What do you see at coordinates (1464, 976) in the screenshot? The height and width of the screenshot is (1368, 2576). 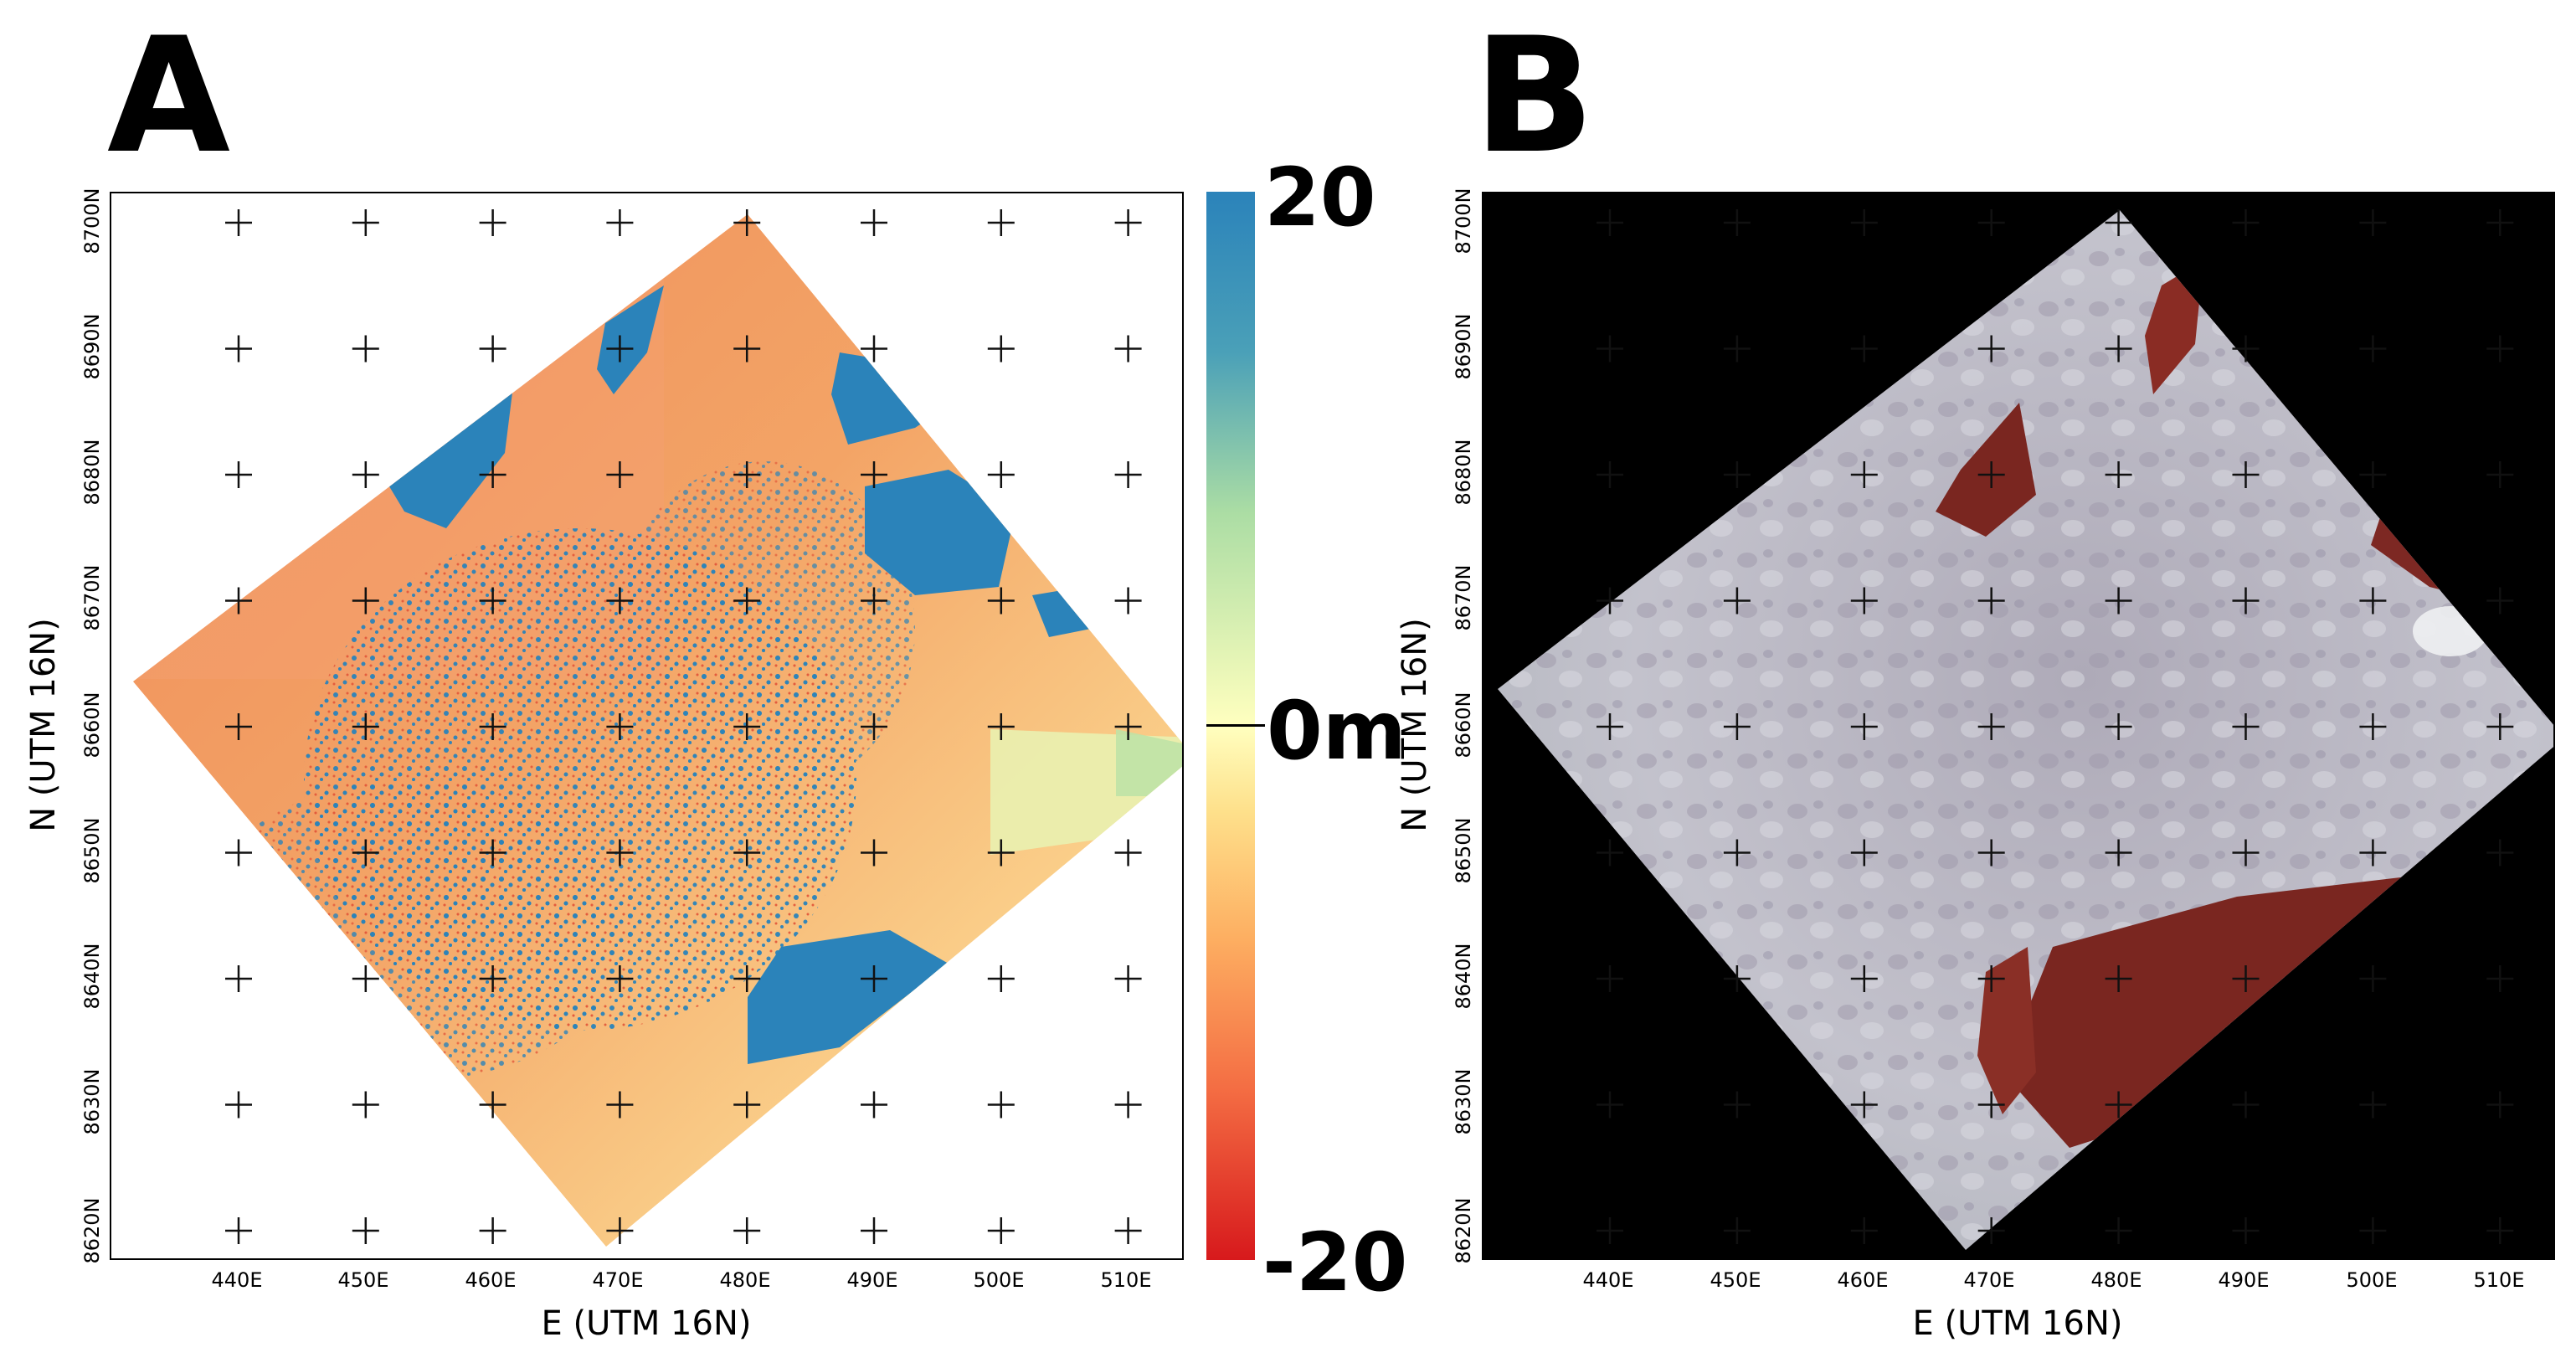 I see `panel-b-y-tick: 8640N` at bounding box center [1464, 976].